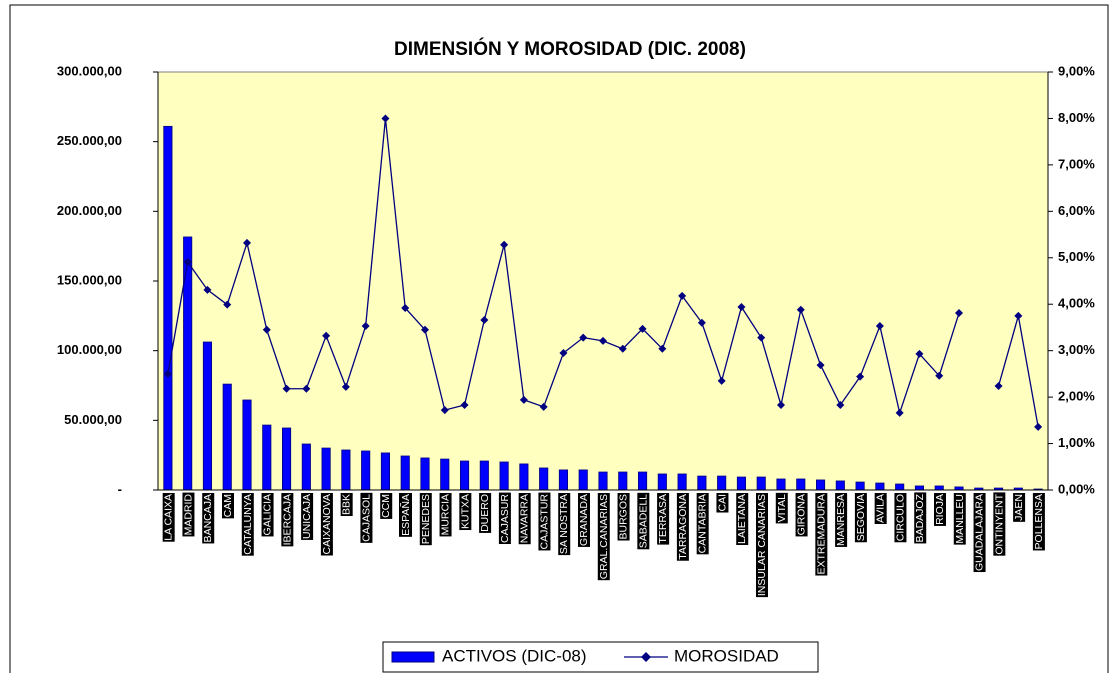 The image size is (1109, 678). I want to click on x-tick-label: PENEDES, so click(426, 519).